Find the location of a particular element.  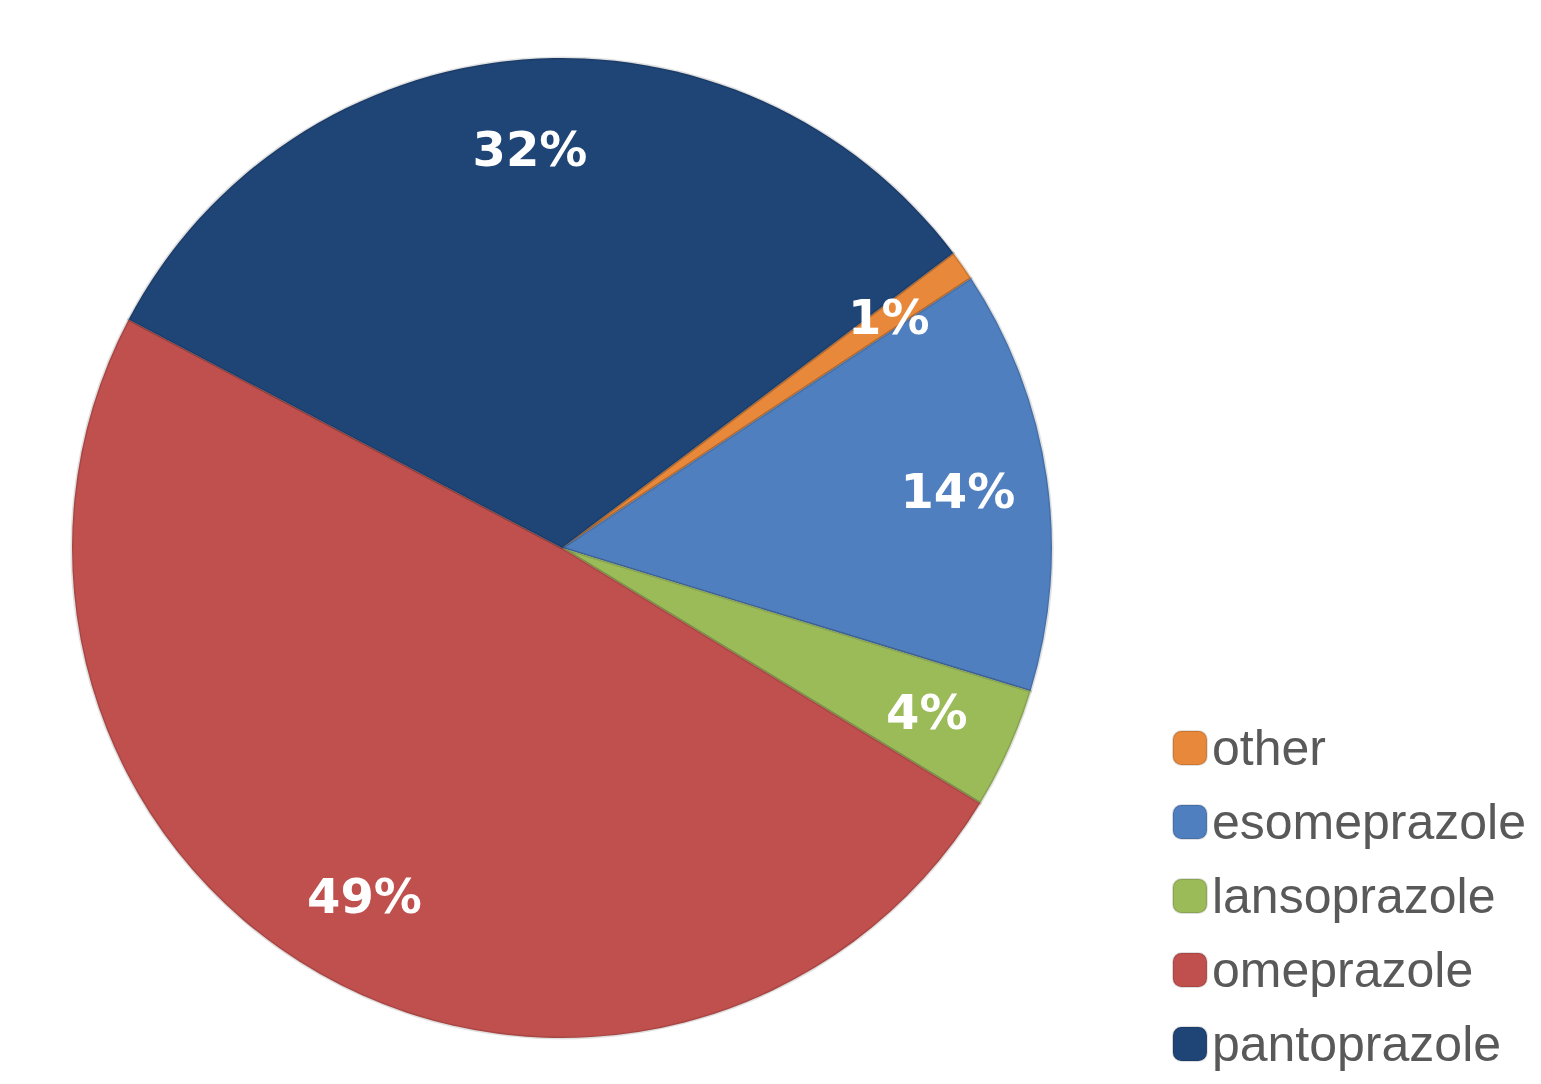

data-label: 32% is located at coordinates (530, 149).